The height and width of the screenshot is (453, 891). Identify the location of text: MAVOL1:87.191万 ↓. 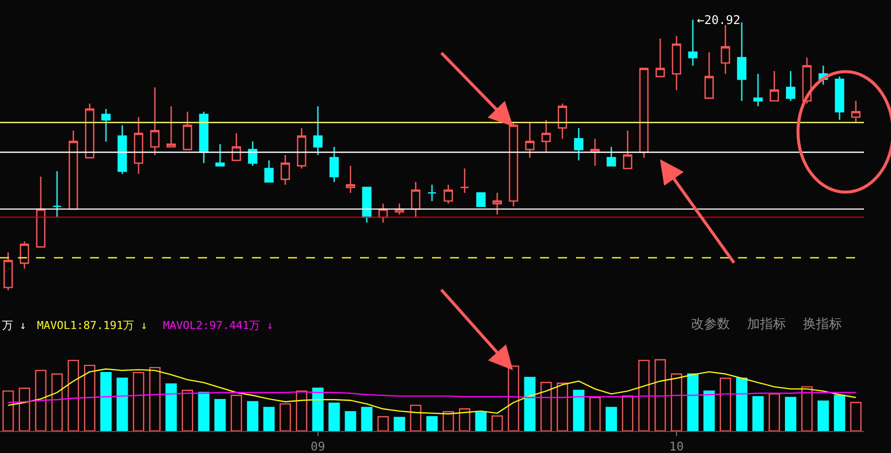
(92, 325).